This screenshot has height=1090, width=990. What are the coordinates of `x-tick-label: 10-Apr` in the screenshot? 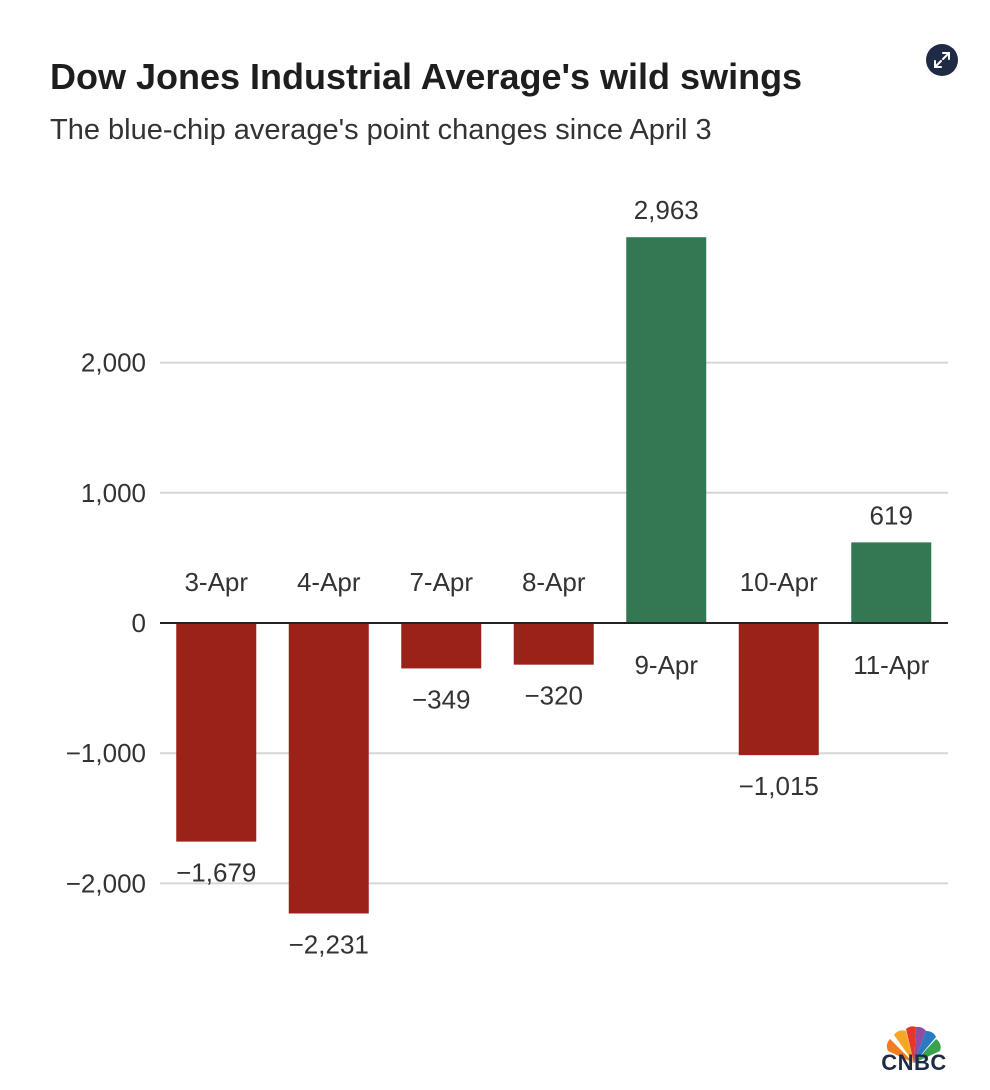 It's located at (779, 582).